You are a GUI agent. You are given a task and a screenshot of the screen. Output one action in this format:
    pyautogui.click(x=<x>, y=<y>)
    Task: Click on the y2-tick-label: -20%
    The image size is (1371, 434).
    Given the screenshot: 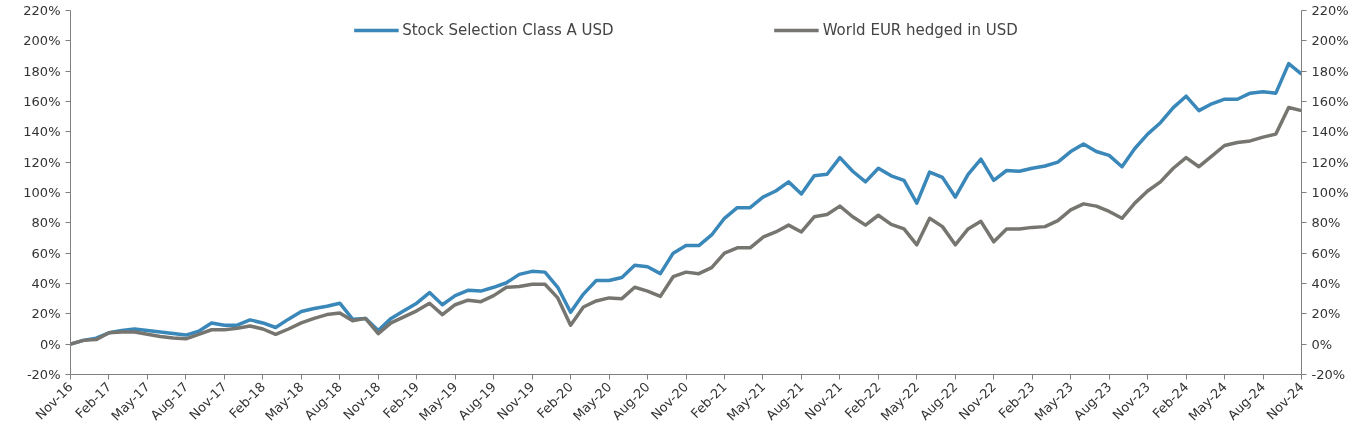 What is the action you would take?
    pyautogui.click(x=1328, y=374)
    